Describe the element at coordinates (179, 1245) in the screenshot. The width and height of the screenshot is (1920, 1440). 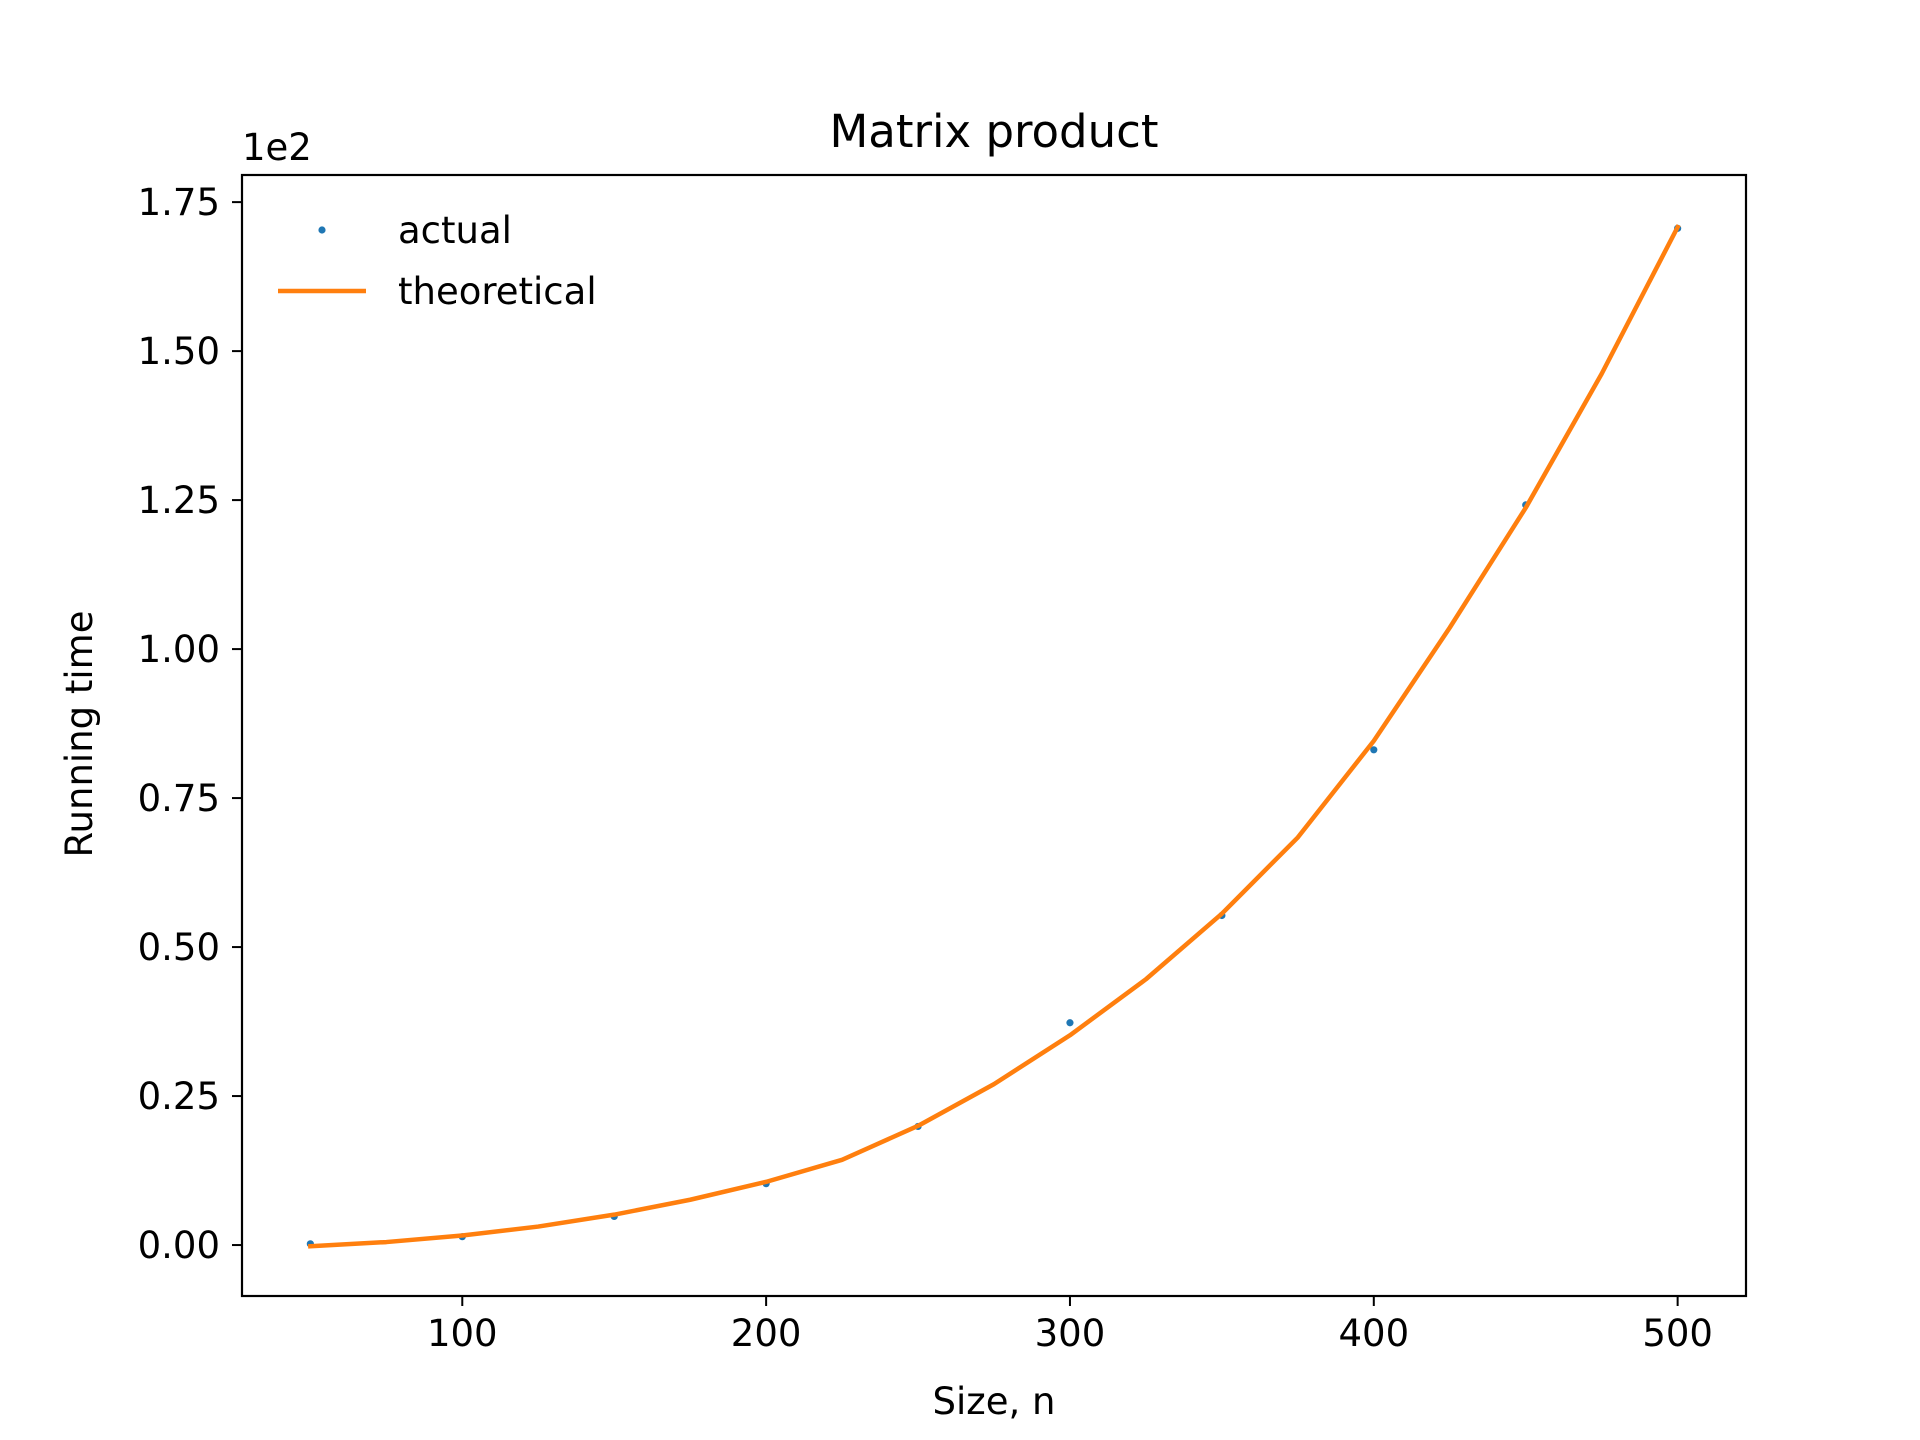
I see `y-tick-label: 0.00` at that location.